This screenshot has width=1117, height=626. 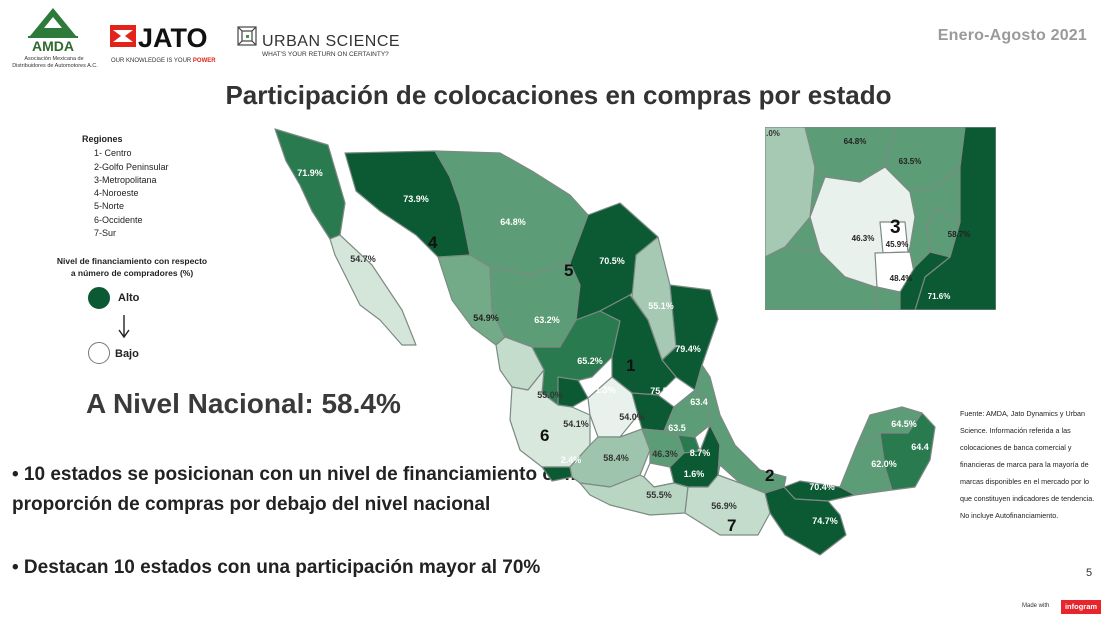 I want to click on state-value: 1.6%, so click(x=694, y=474).